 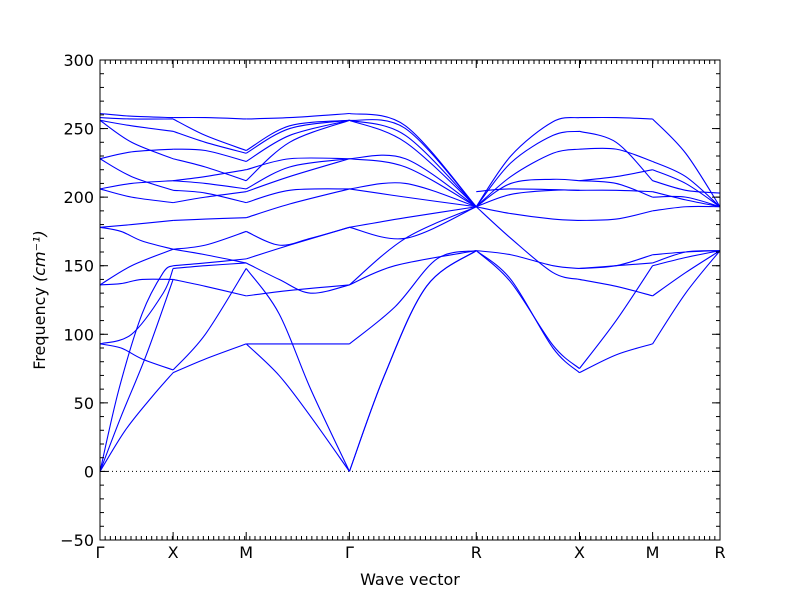 I want to click on y-tick-label: 250, so click(x=78, y=129).